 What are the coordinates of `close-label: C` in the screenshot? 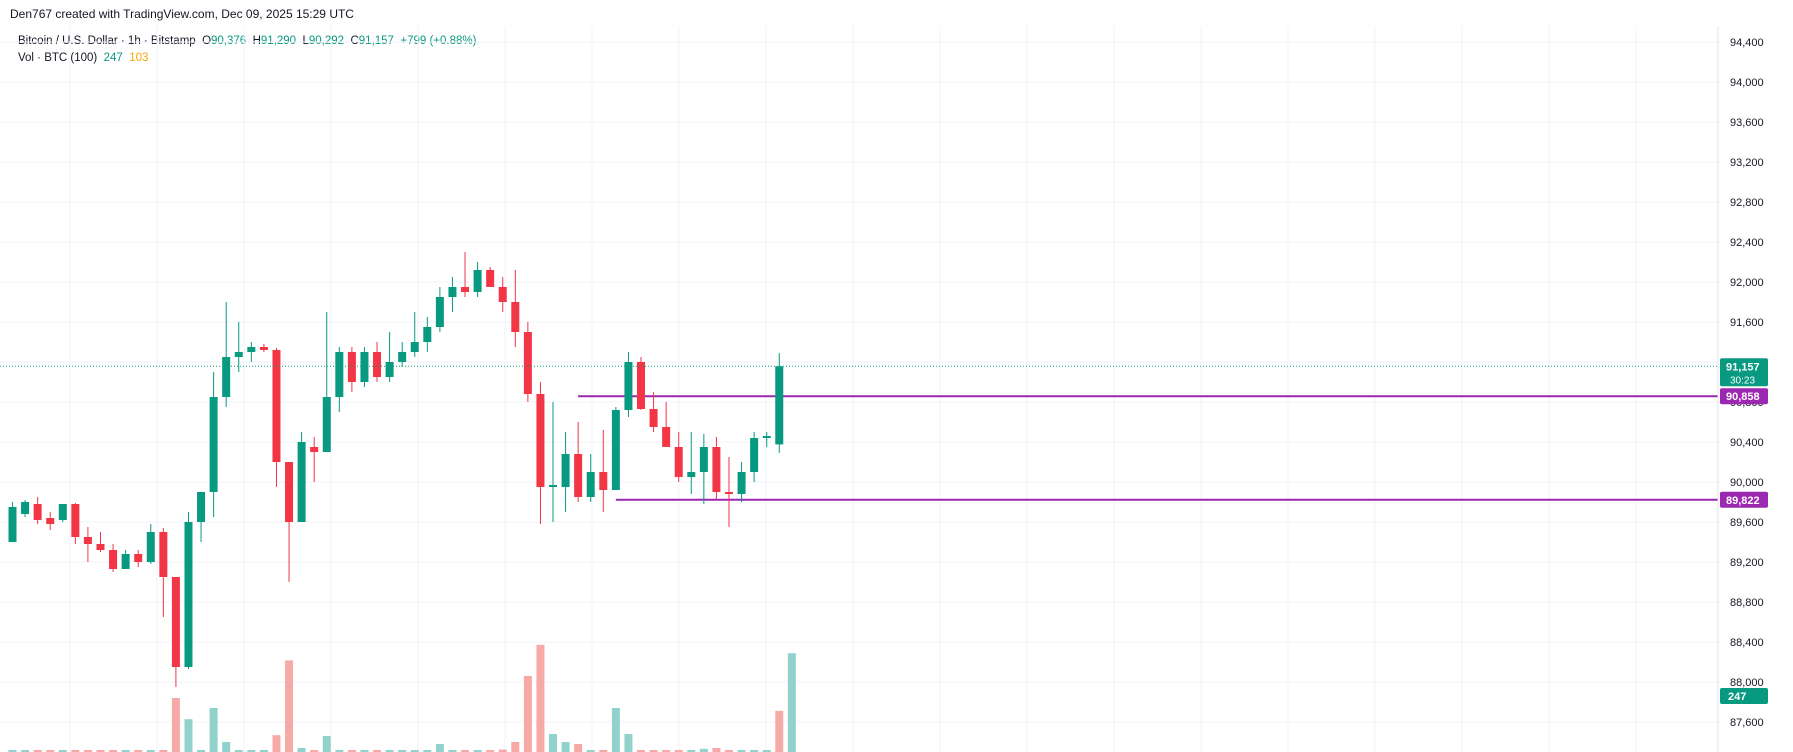 It's located at (354, 41).